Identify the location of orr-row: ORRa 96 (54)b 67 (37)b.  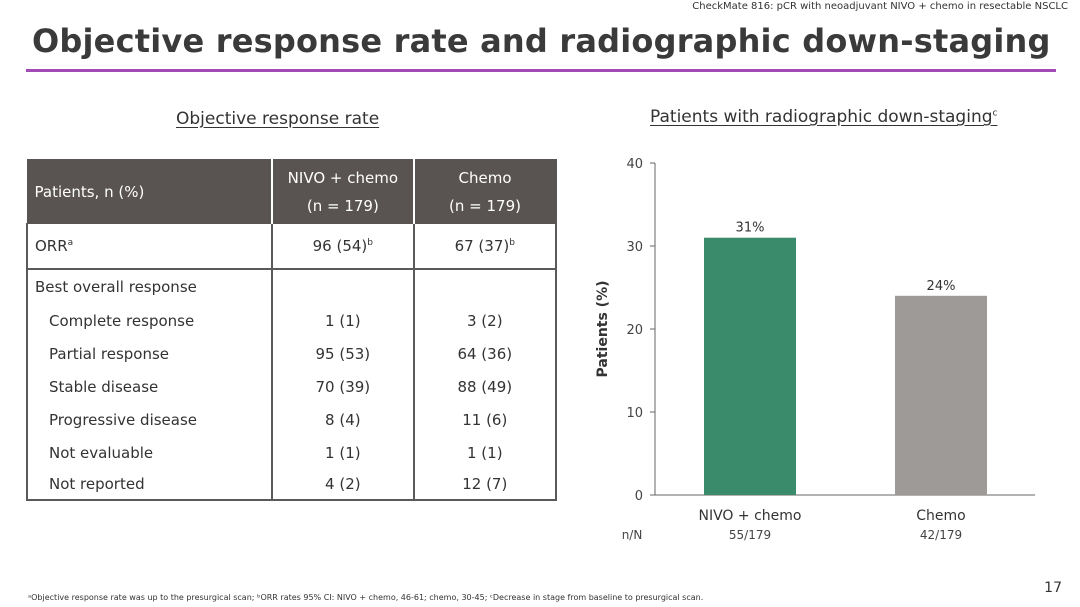
(291, 246).